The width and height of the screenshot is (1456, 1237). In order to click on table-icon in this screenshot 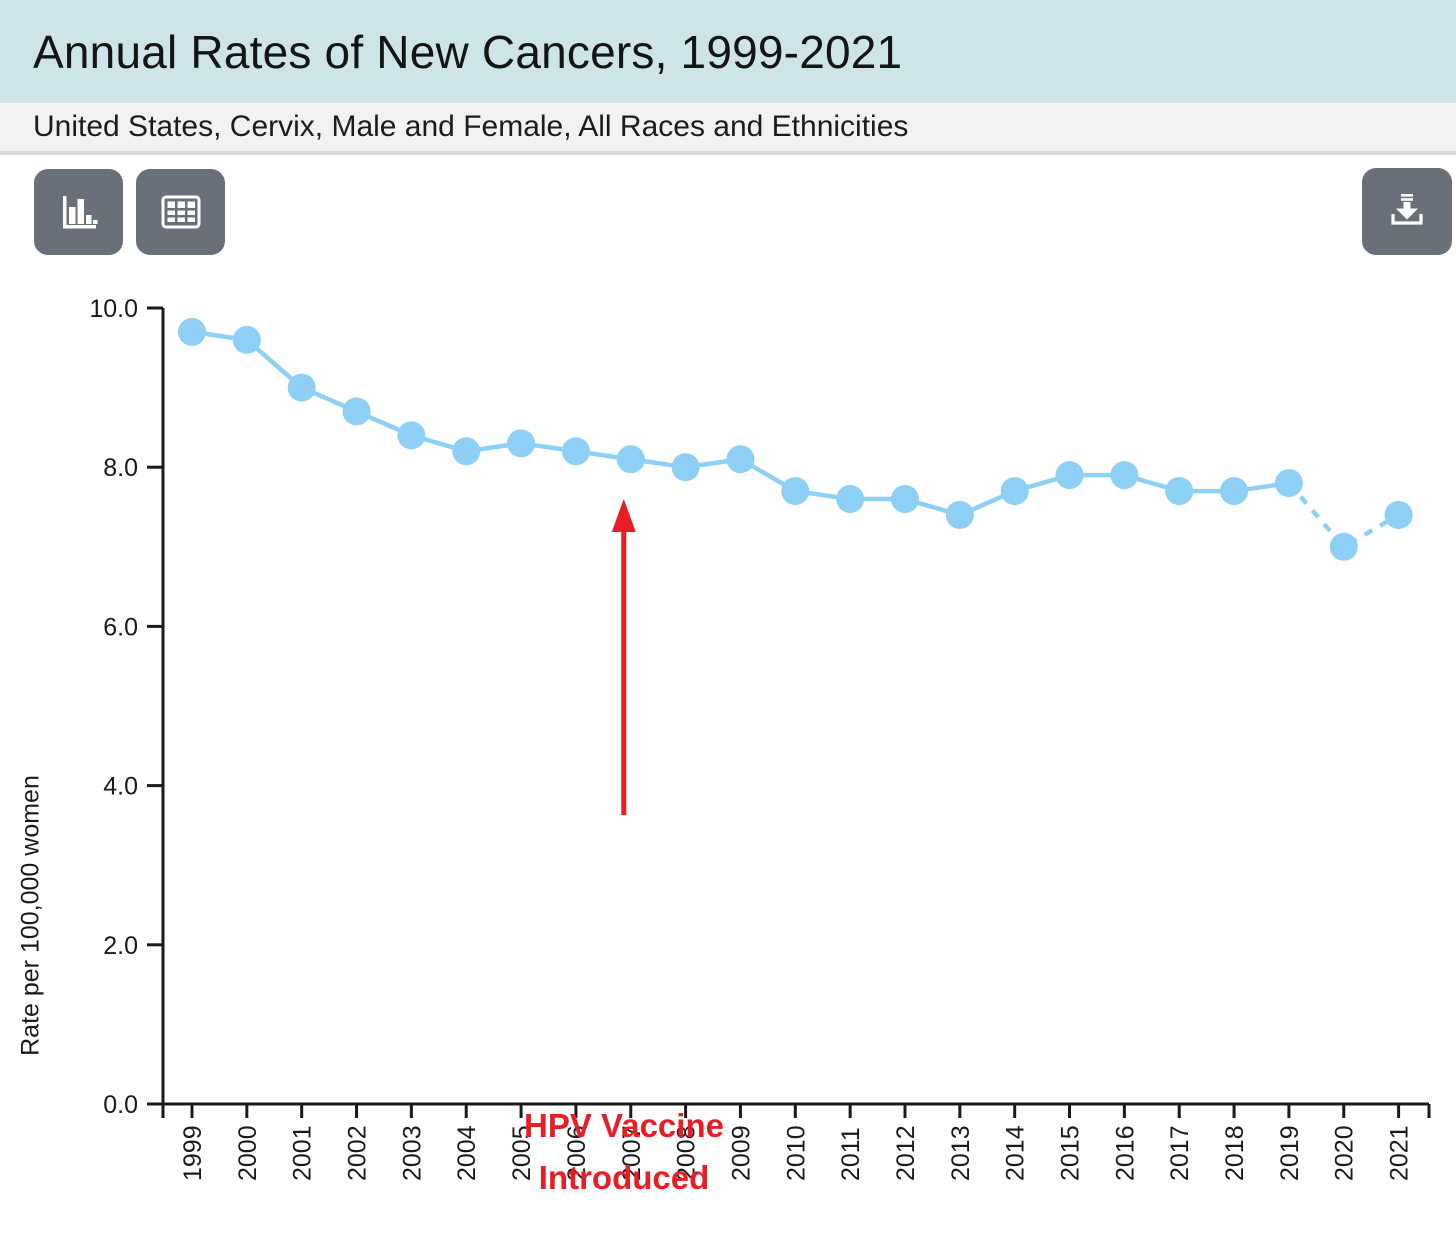, I will do `click(180, 212)`.